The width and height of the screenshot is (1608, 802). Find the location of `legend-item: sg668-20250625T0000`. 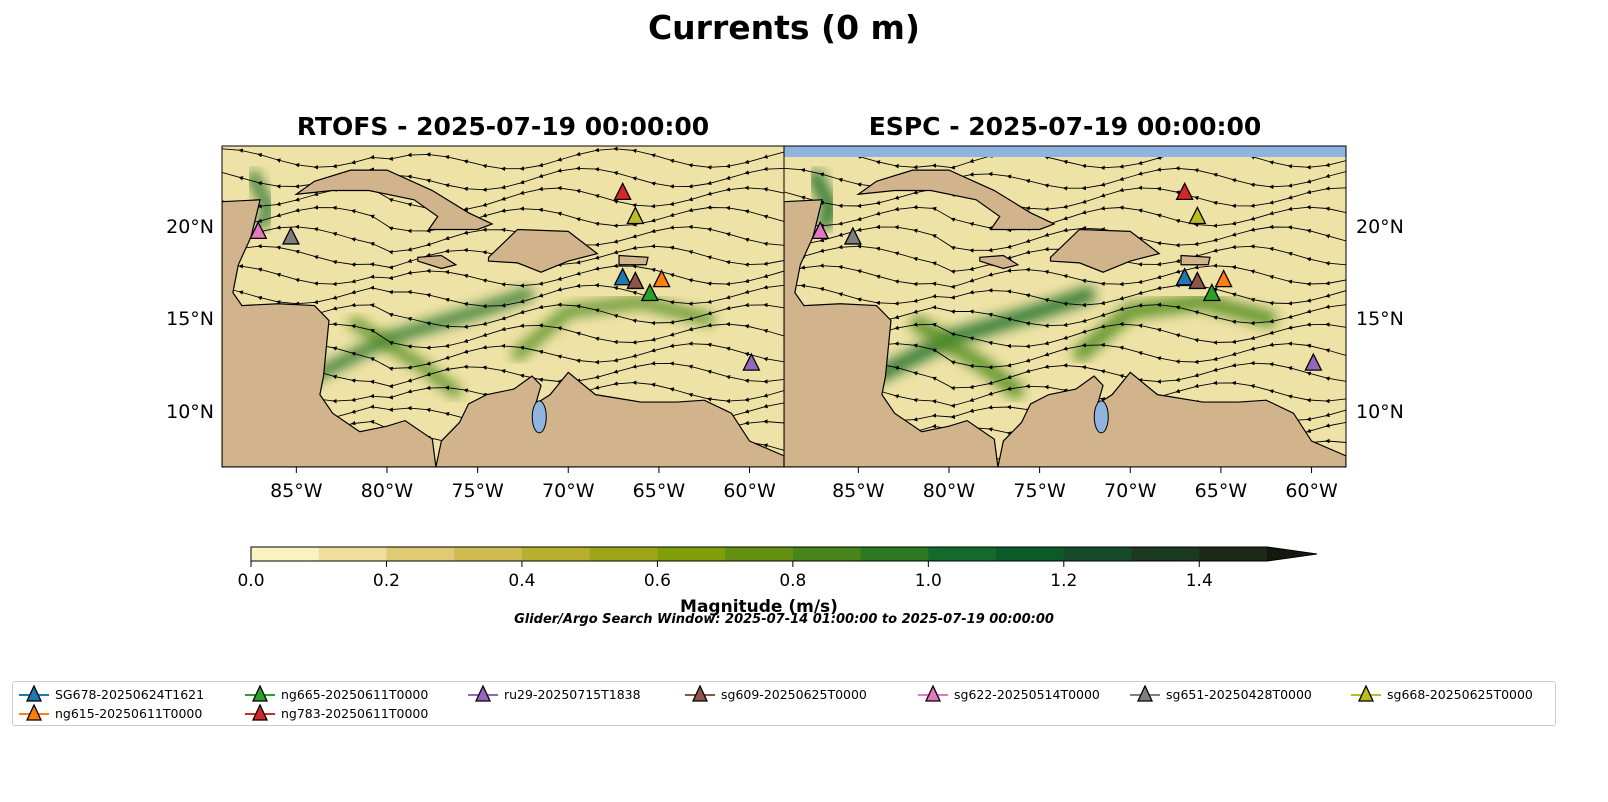

legend-item: sg668-20250625T0000 is located at coordinates (1442, 694).